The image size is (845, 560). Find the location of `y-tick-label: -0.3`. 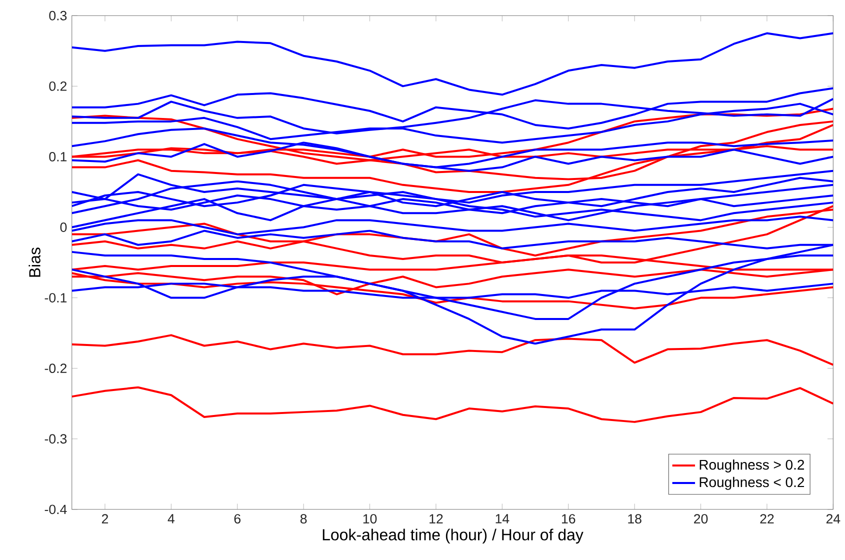

y-tick-label: -0.3 is located at coordinates (55, 439).